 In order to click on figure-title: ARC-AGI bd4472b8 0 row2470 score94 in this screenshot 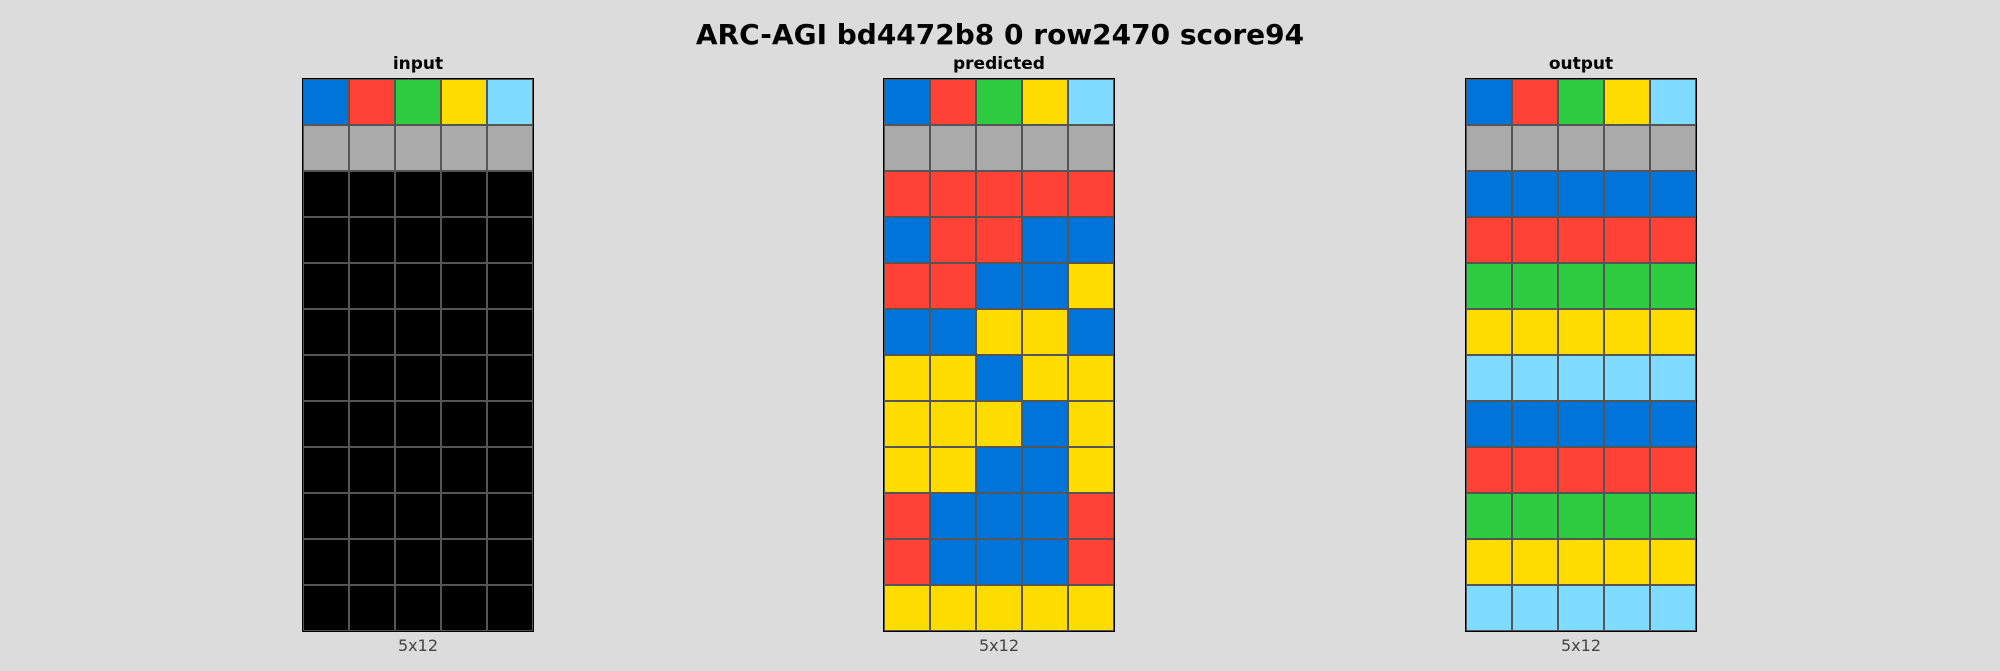, I will do `click(1000, 34)`.